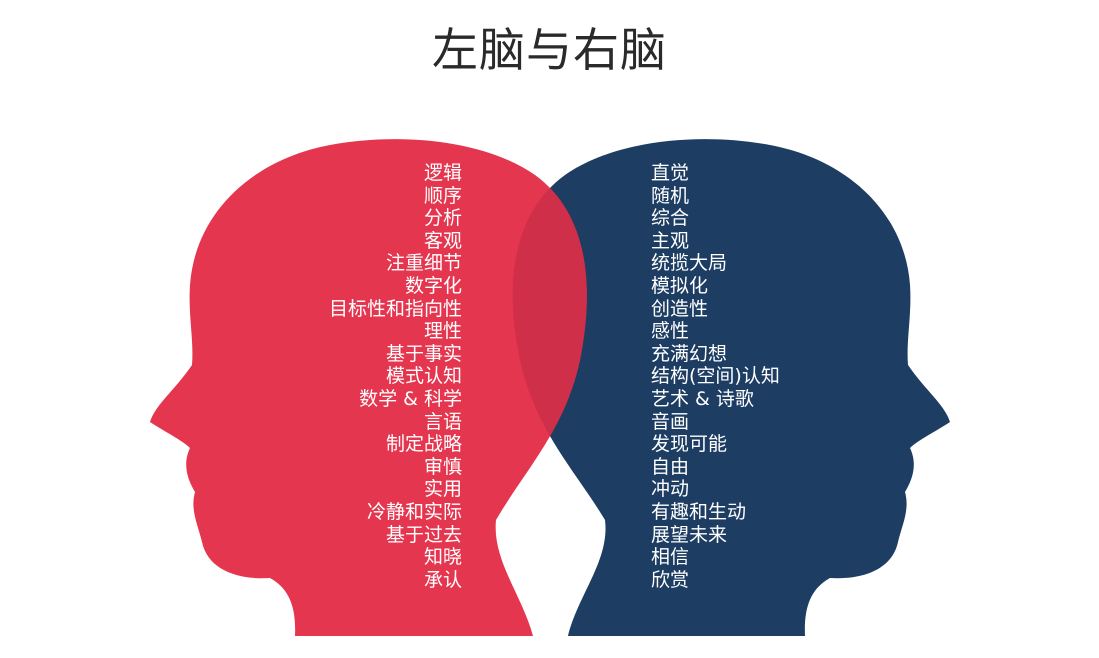  What do you see at coordinates (442, 331) in the screenshot?
I see `left-trait: 理性` at bounding box center [442, 331].